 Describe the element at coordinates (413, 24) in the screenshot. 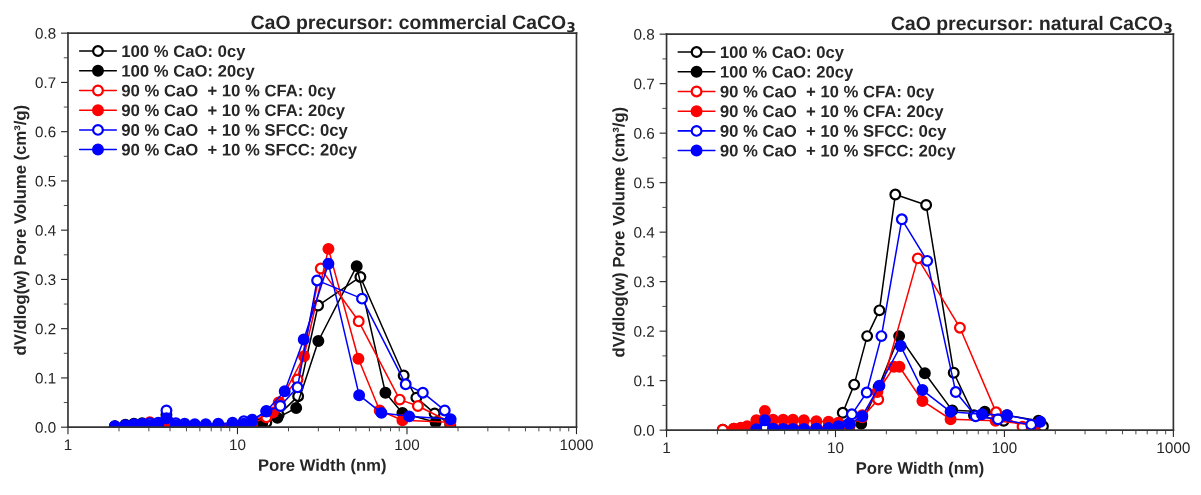

I see `chart-title: CaO precursor: commercial CaCO$_{3}$` at that location.